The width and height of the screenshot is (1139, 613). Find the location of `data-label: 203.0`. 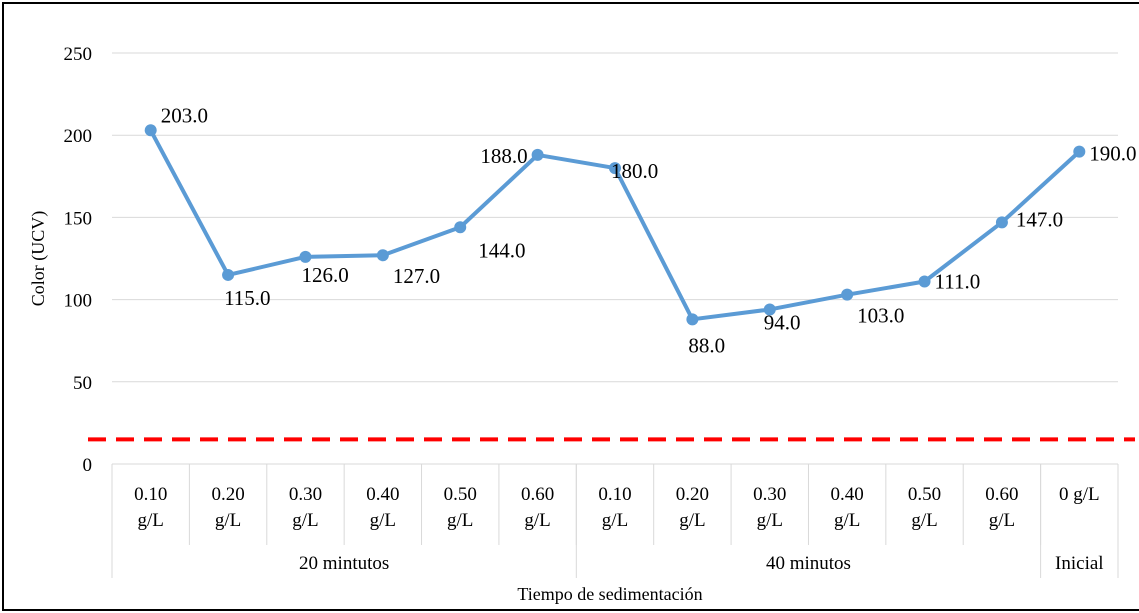

data-label: 203.0 is located at coordinates (184, 115).